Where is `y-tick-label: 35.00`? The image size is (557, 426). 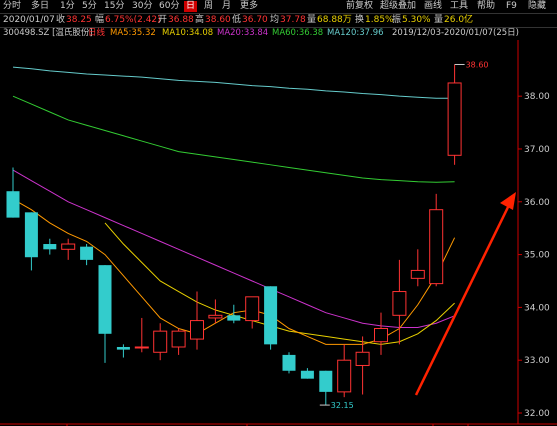
y-tick-label: 35.00 is located at coordinates (537, 256).